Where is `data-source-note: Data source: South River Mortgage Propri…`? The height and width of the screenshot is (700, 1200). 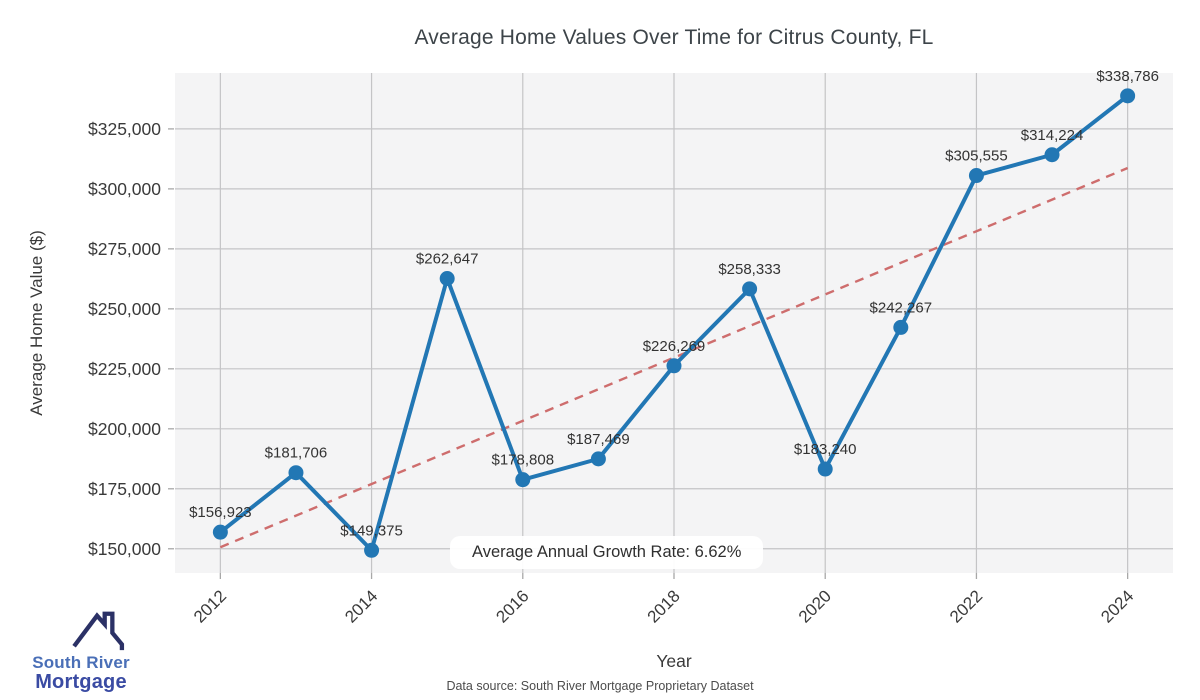
data-source-note: Data source: South River Mortgage Propri… is located at coordinates (600, 686).